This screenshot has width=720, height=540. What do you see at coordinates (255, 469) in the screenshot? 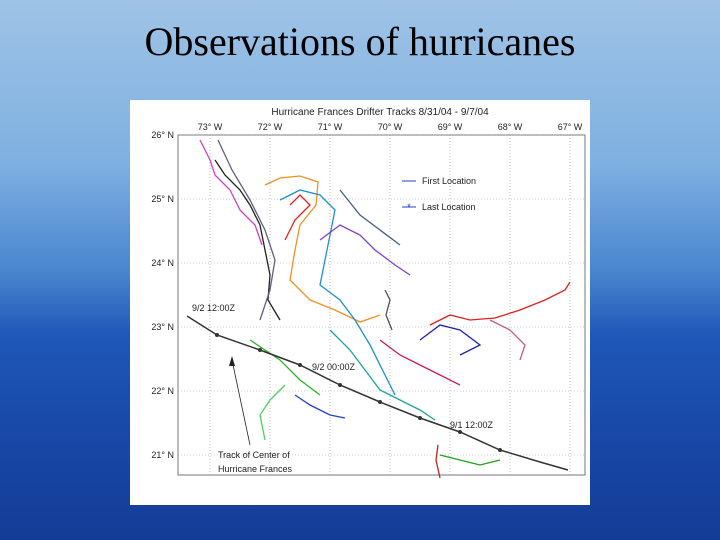
I see `annotation: Hurricane Frances` at bounding box center [255, 469].